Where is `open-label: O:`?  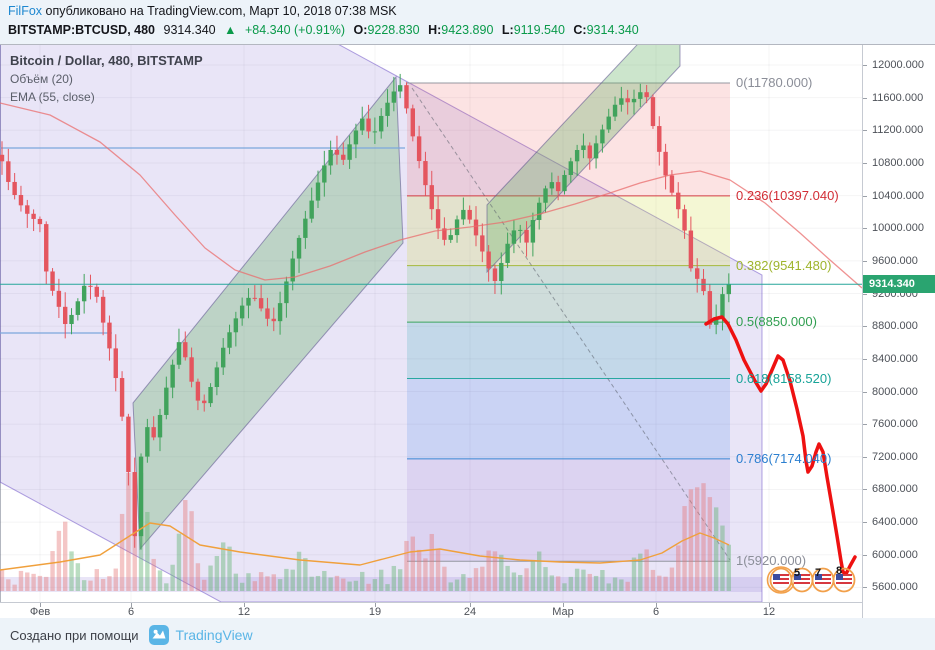 open-label: O: is located at coordinates (360, 30).